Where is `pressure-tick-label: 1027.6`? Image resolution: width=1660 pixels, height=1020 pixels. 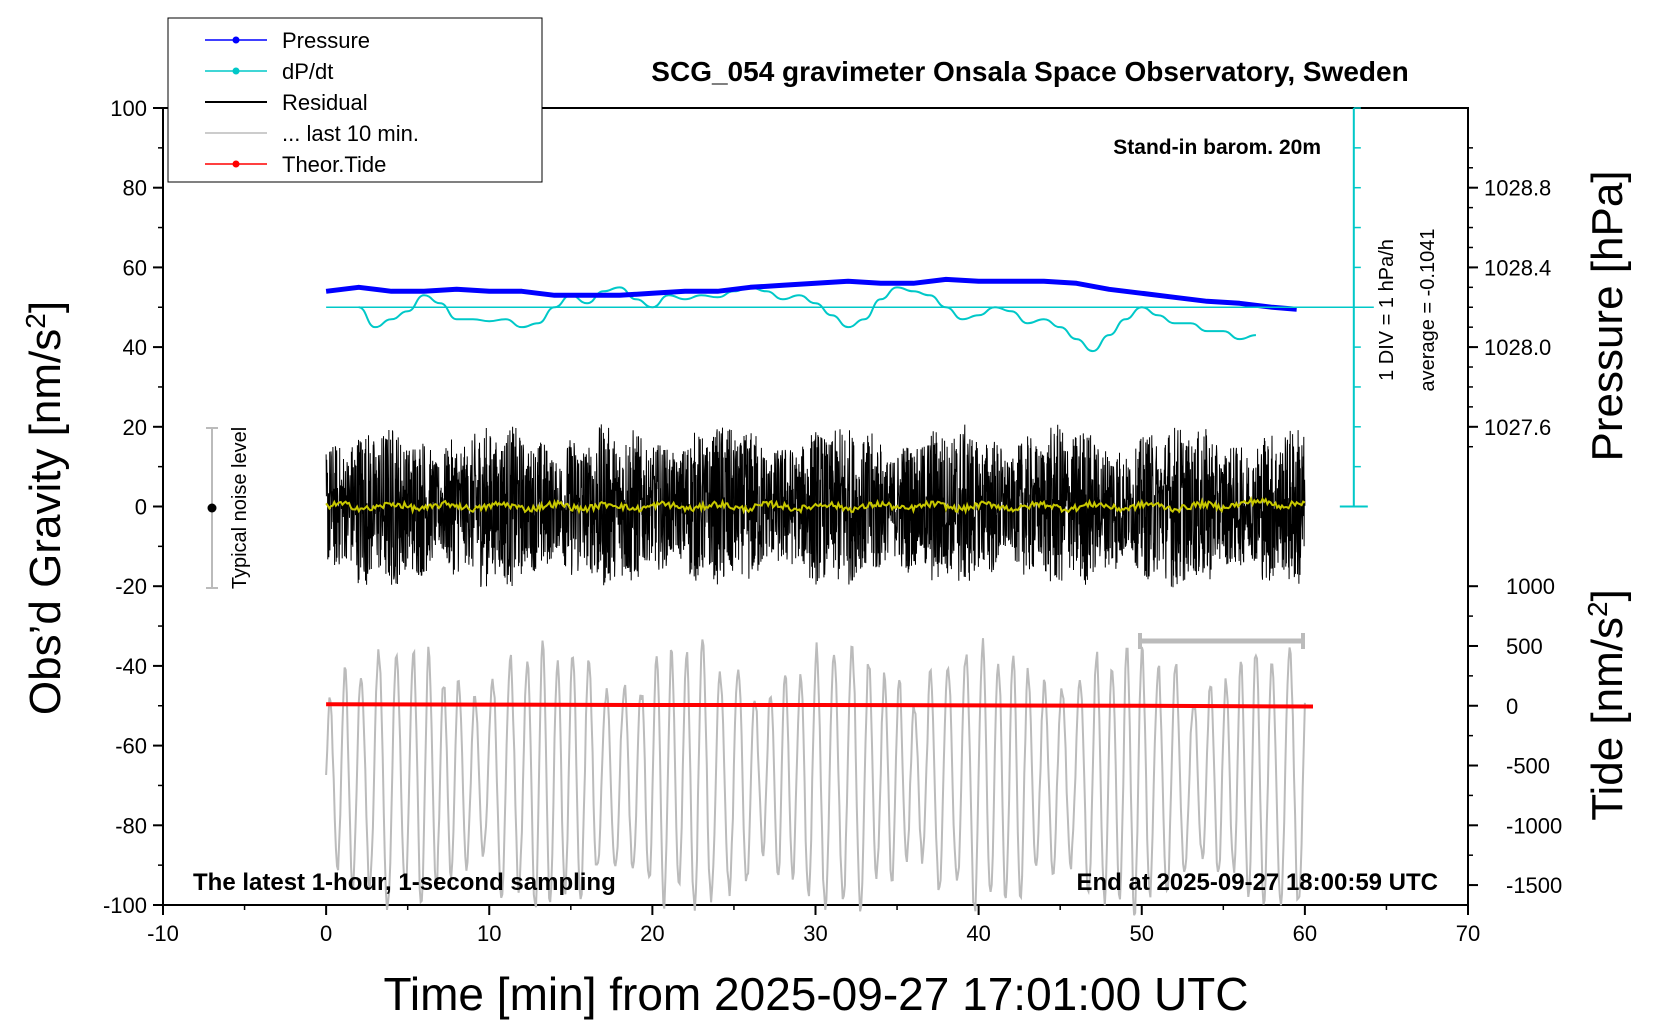 pressure-tick-label: 1027.6 is located at coordinates (1517, 427).